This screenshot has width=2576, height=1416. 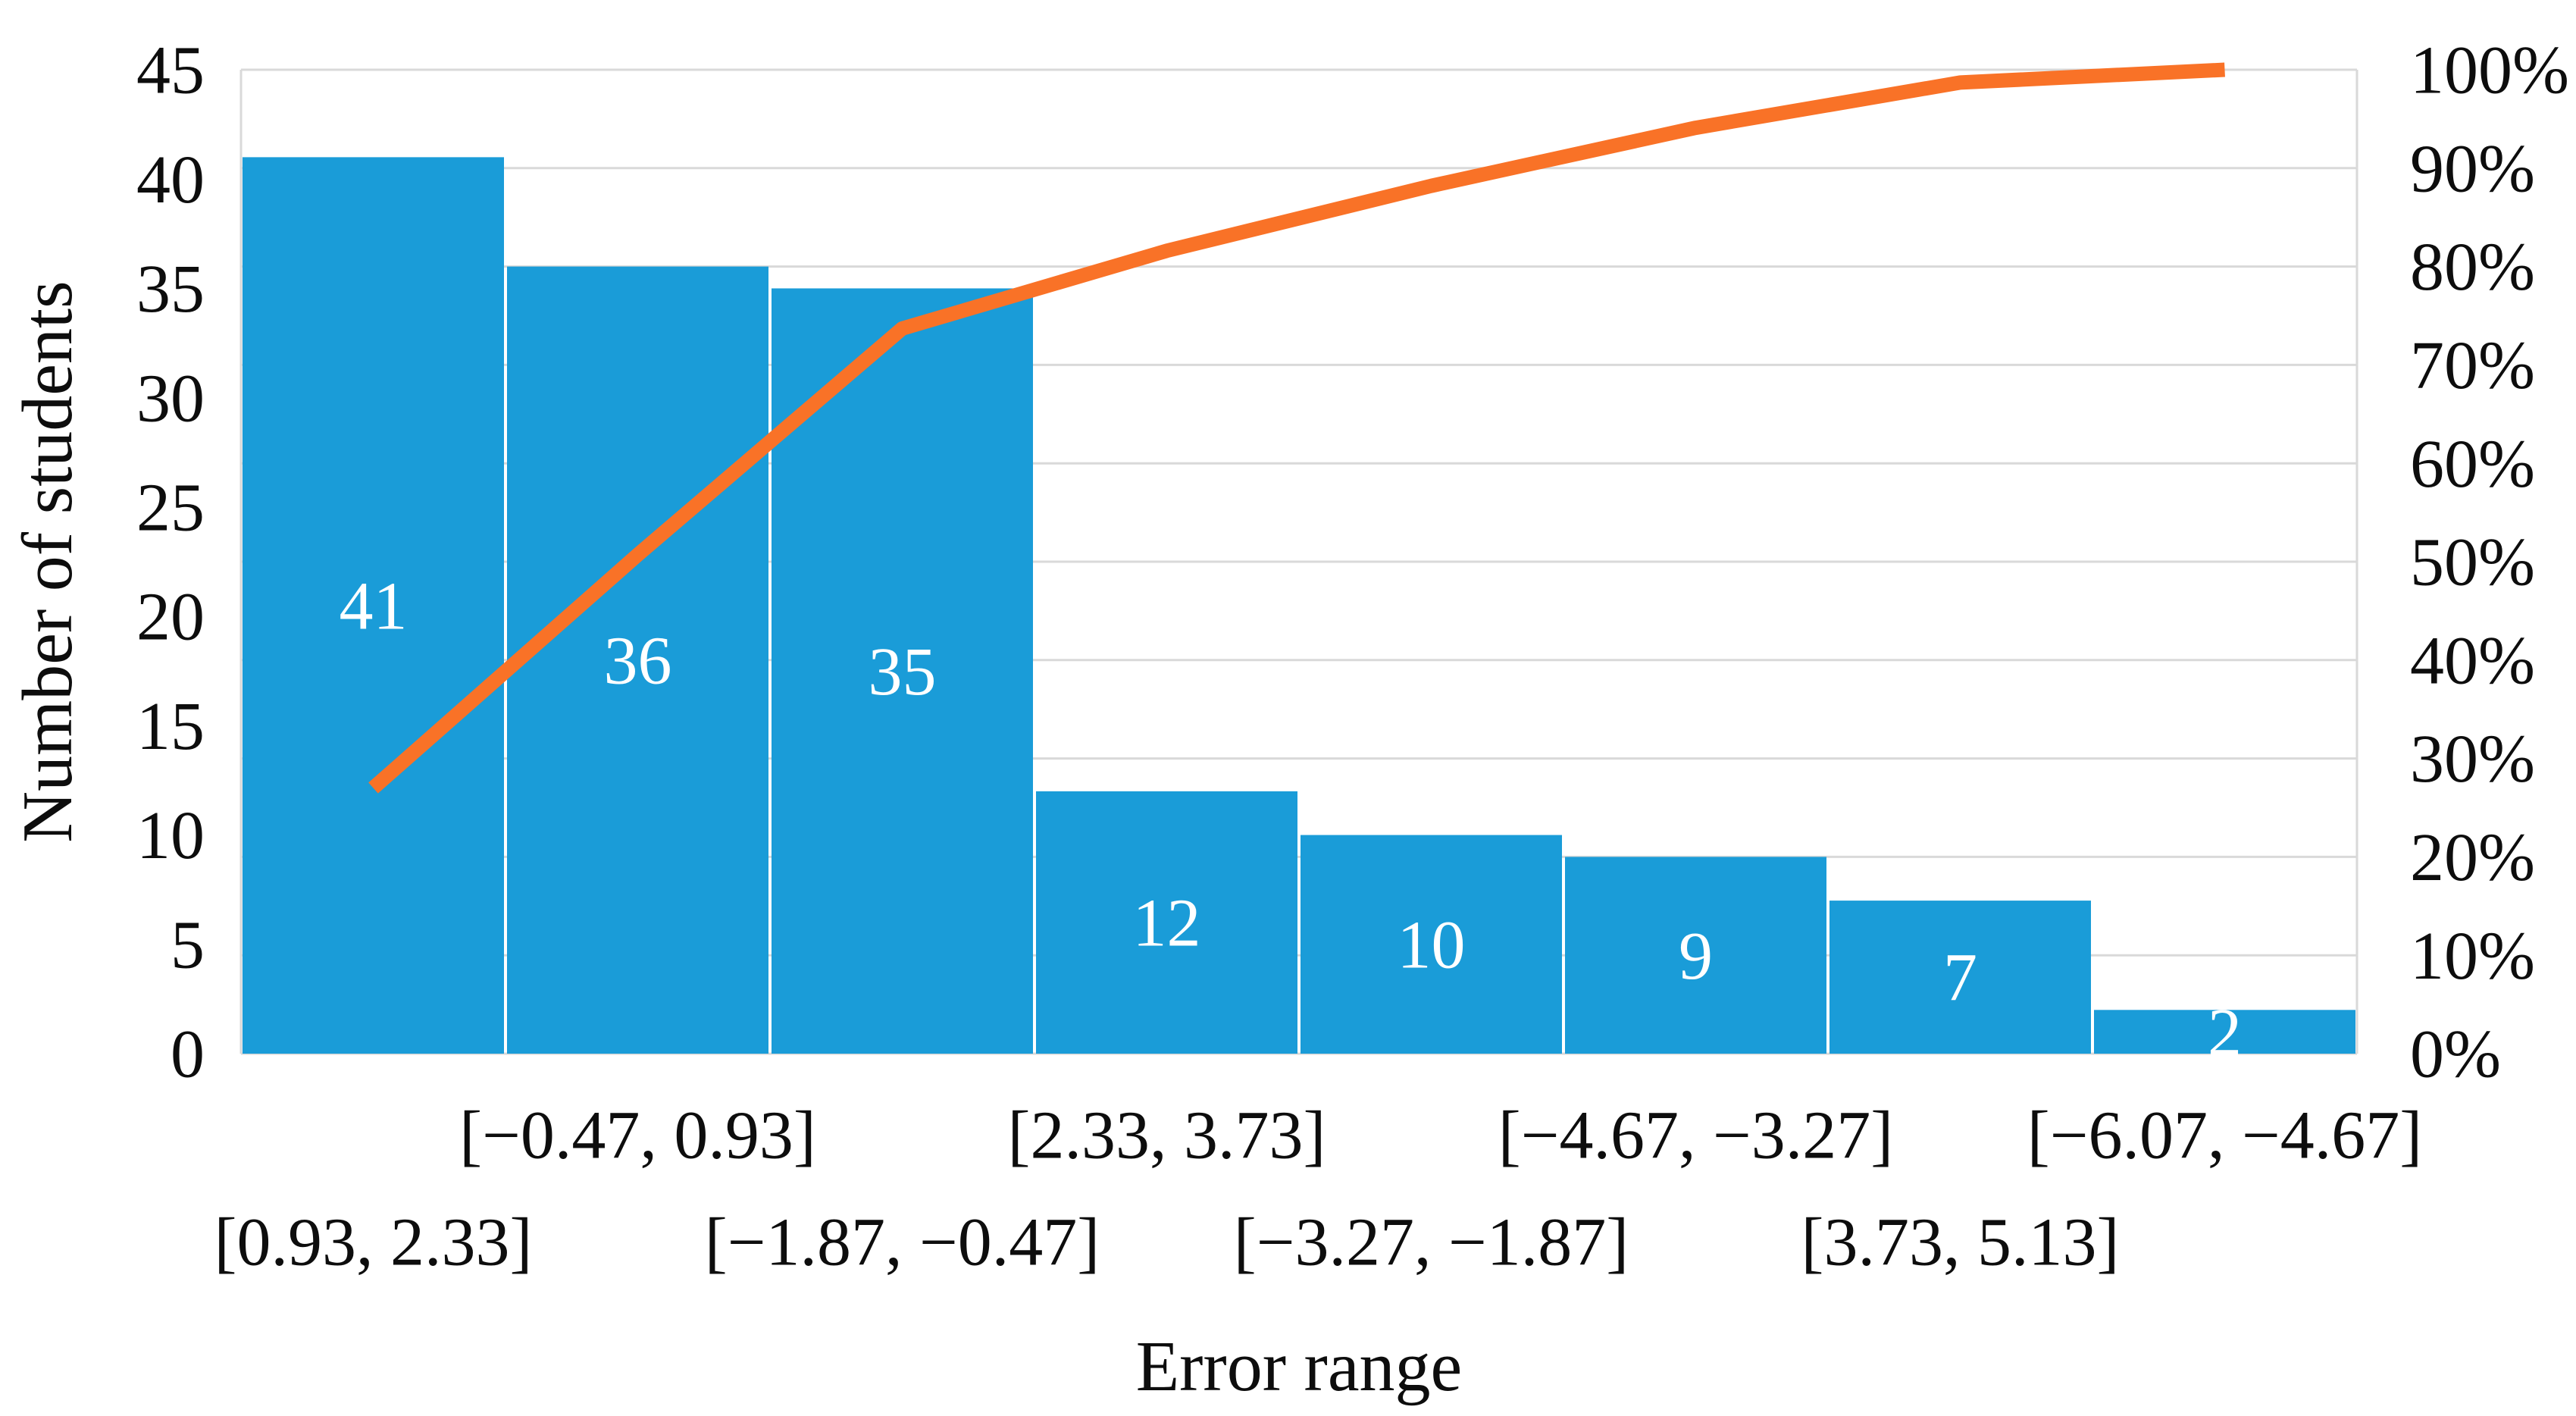 What do you see at coordinates (171, 835) in the screenshot?
I see `y1-tick-label: 10` at bounding box center [171, 835].